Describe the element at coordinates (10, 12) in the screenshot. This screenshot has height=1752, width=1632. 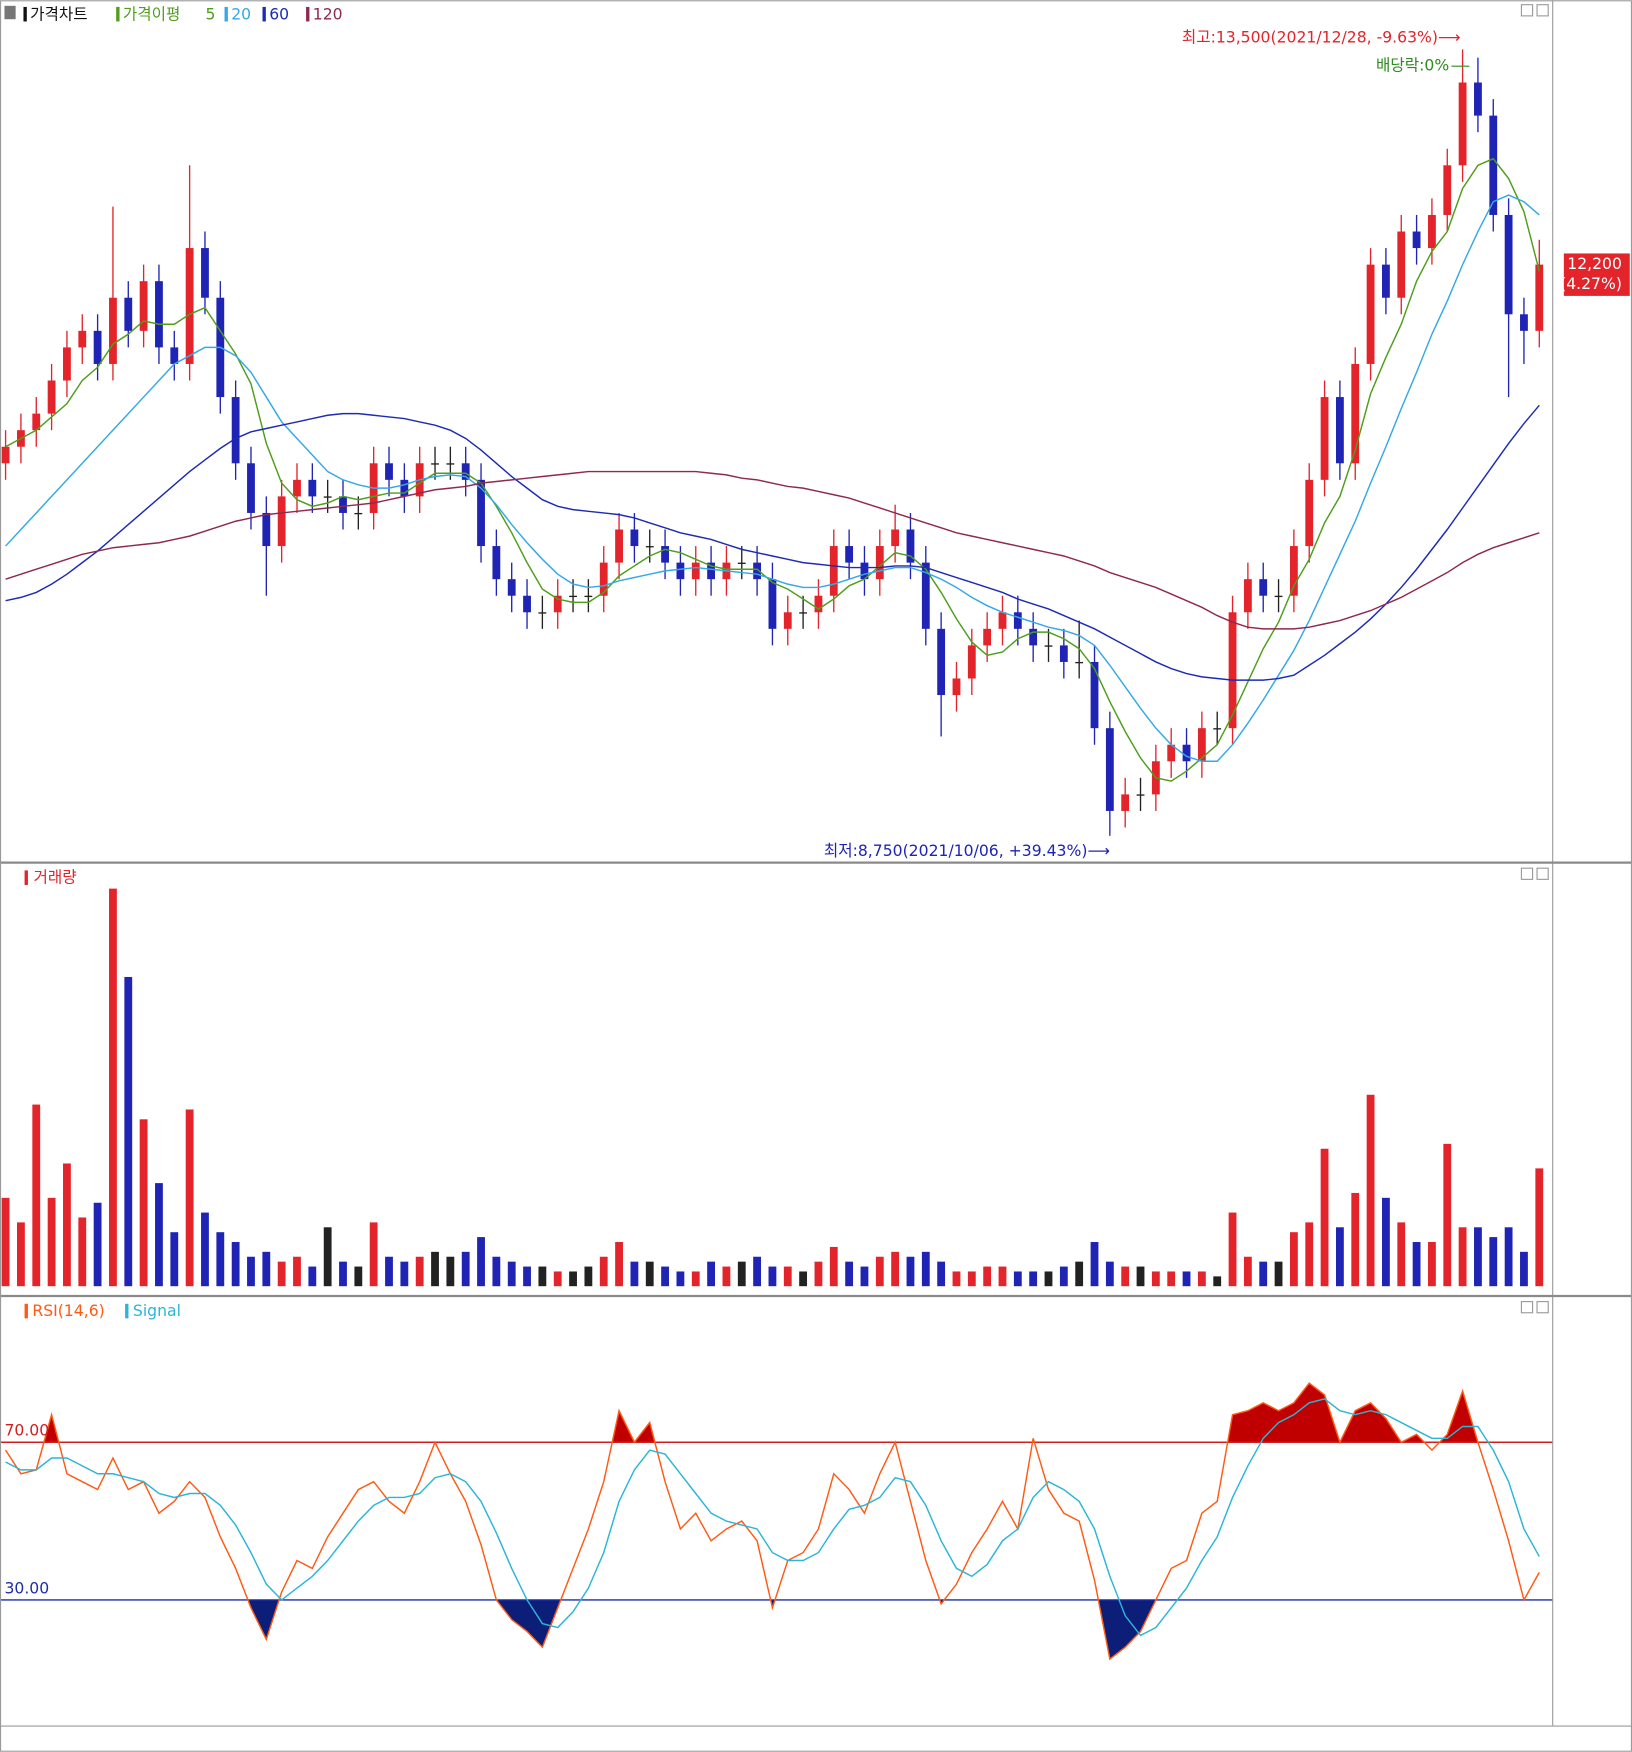
I see `panel-icon` at that location.